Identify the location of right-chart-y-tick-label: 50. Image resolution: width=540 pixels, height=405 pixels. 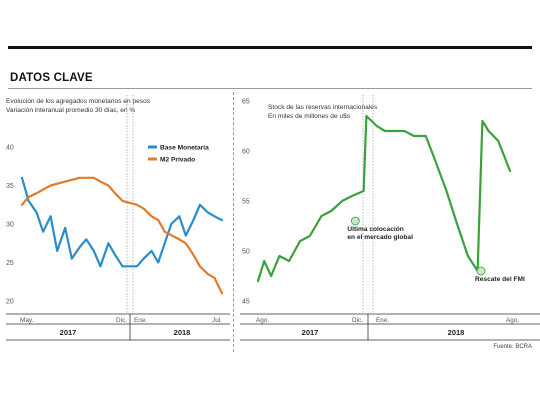
(246, 252).